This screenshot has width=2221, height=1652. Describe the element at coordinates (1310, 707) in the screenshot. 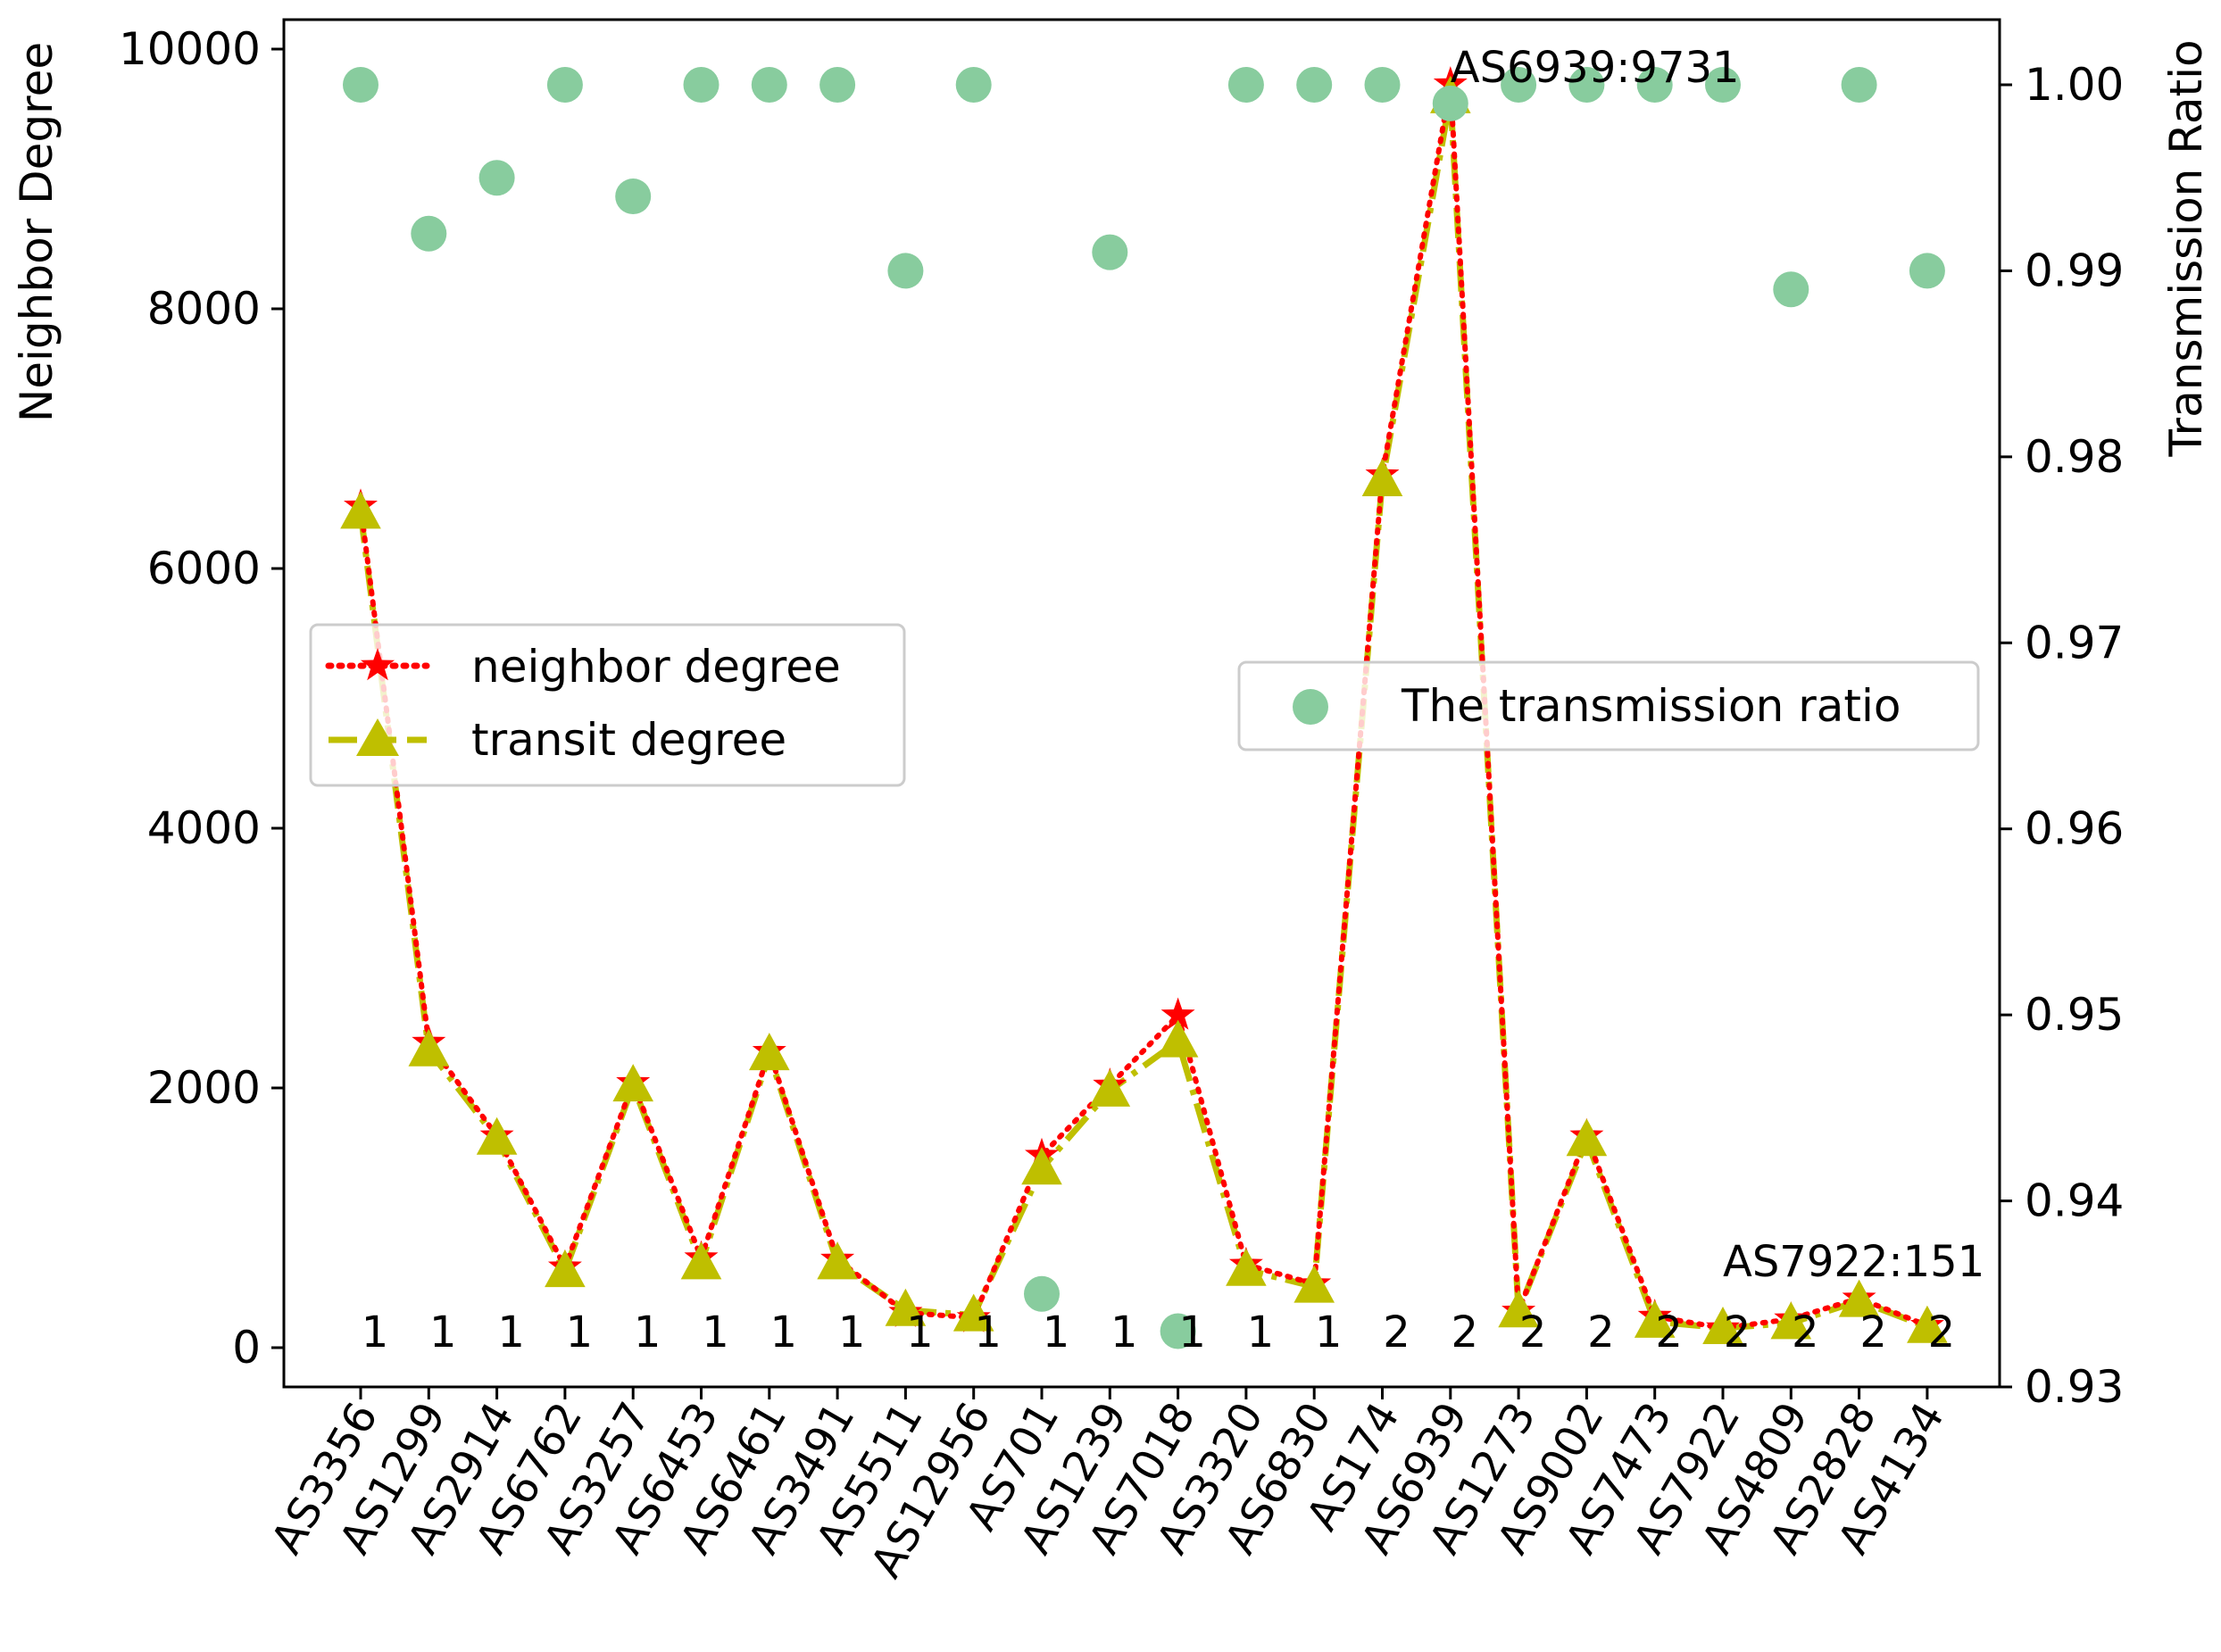

I see `legend-ratio-circle-icon` at that location.